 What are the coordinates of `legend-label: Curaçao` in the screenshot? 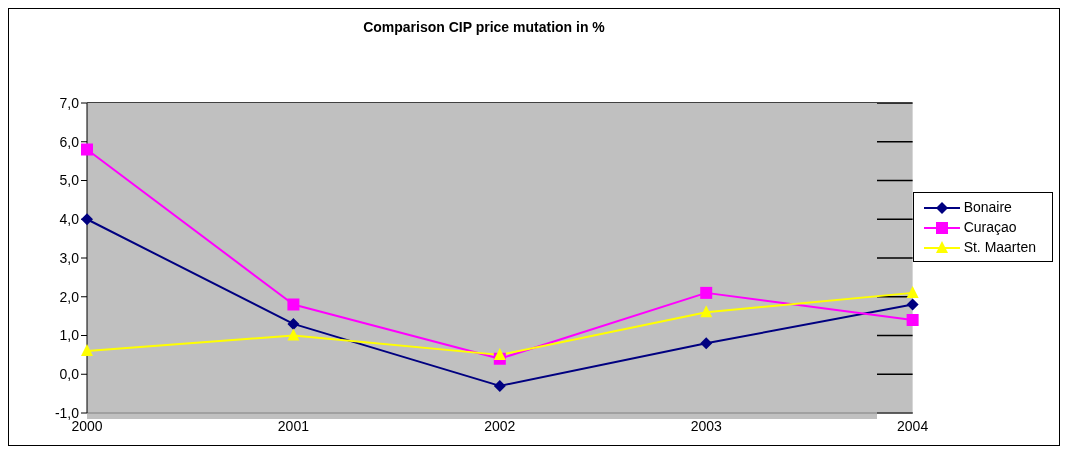 It's located at (989, 227).